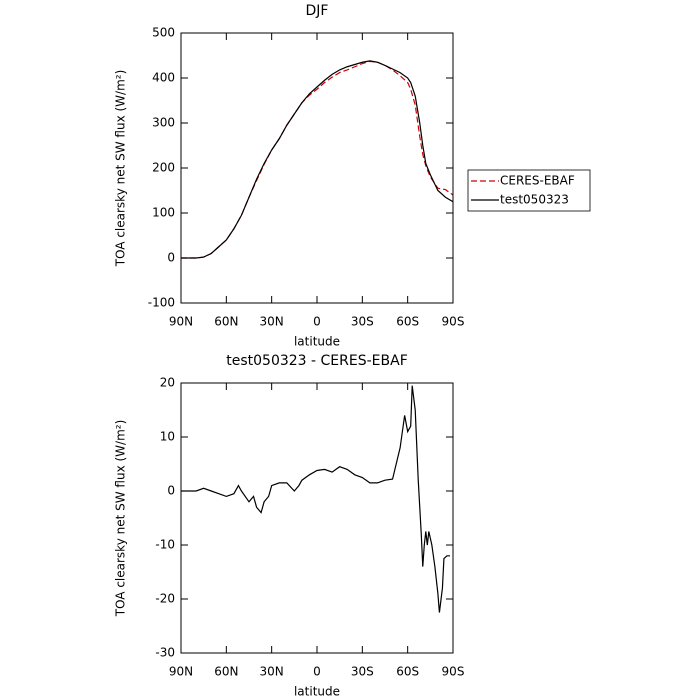  I want to click on chart-title: test050323 - CERES-EBAF, so click(317, 361).